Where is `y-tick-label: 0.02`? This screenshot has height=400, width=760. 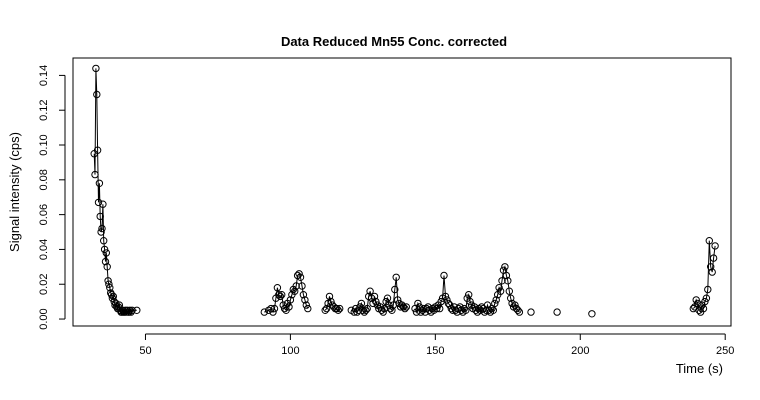
y-tick-label: 0.02 is located at coordinates (44, 284).